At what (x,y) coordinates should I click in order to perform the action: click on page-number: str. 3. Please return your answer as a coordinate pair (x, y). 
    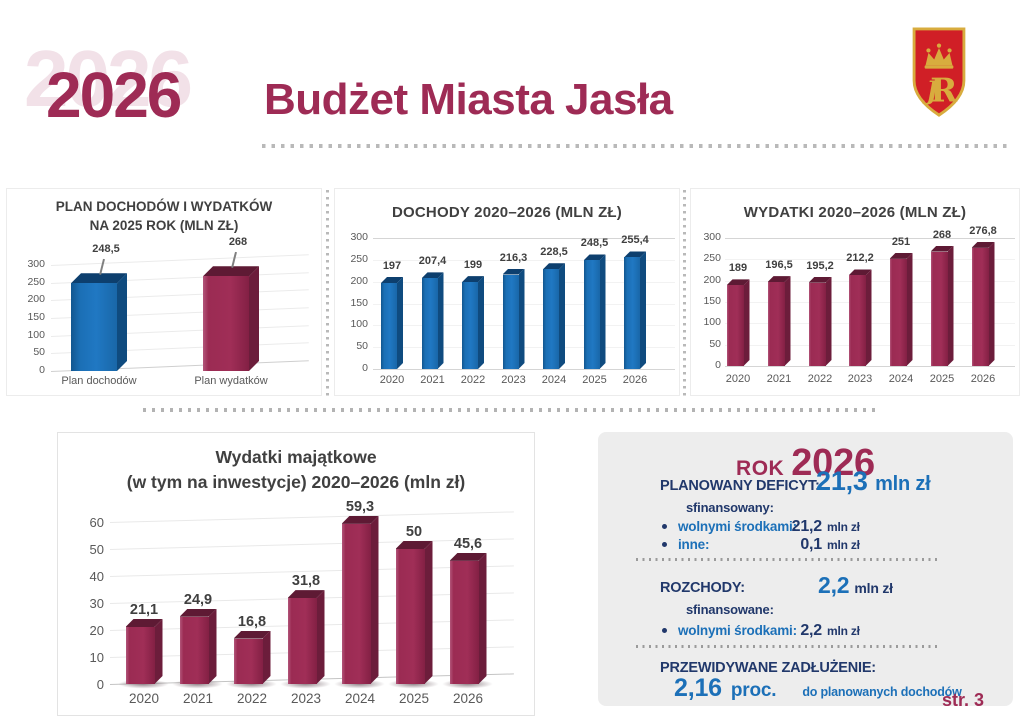
    Looking at the image, I should click on (963, 700).